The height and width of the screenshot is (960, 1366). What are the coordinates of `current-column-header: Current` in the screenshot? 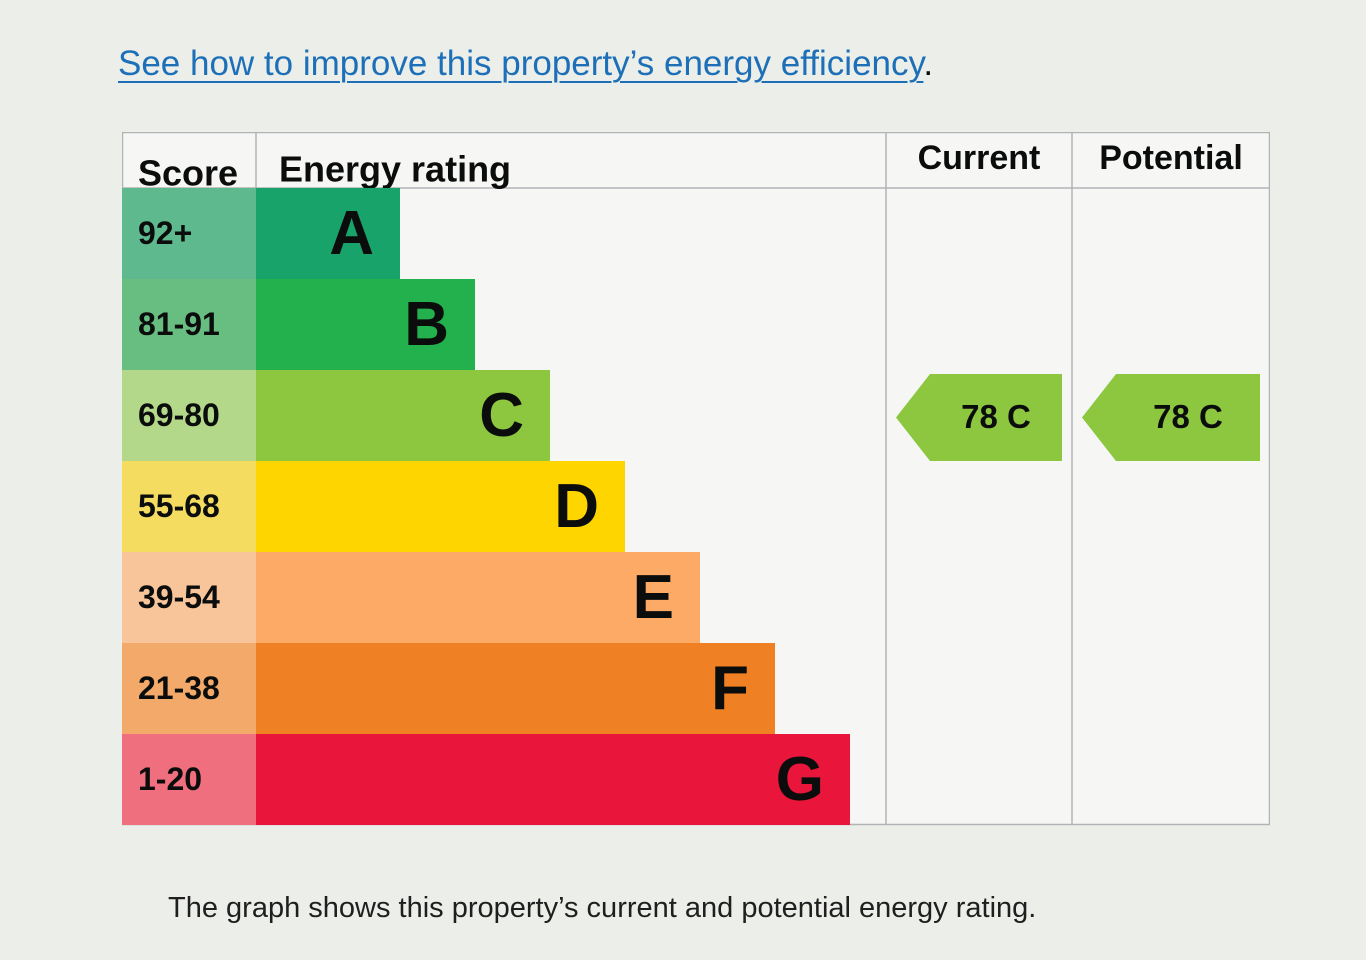 It's located at (979, 158).